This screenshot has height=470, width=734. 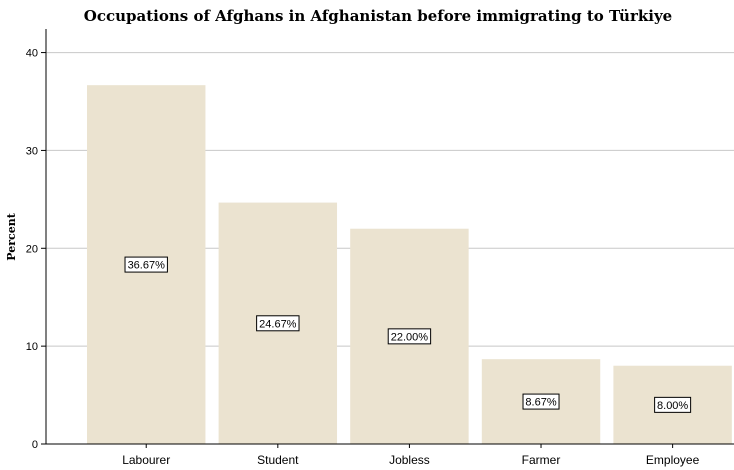 I want to click on x-category-label: Employee, so click(x=673, y=460).